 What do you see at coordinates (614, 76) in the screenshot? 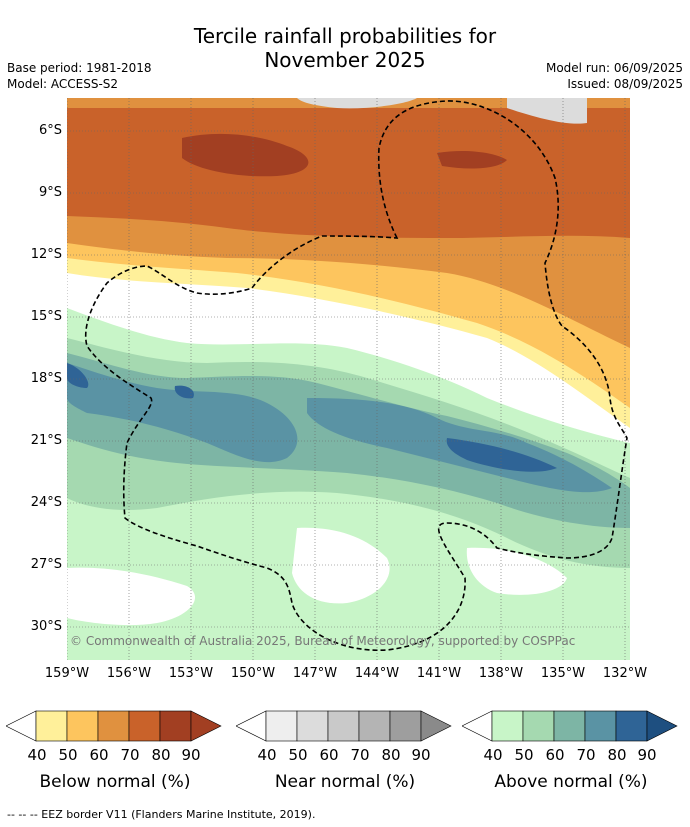
I see `meta-right: Model run: 06/09/2025 Issued: 08/09/2025` at bounding box center [614, 76].